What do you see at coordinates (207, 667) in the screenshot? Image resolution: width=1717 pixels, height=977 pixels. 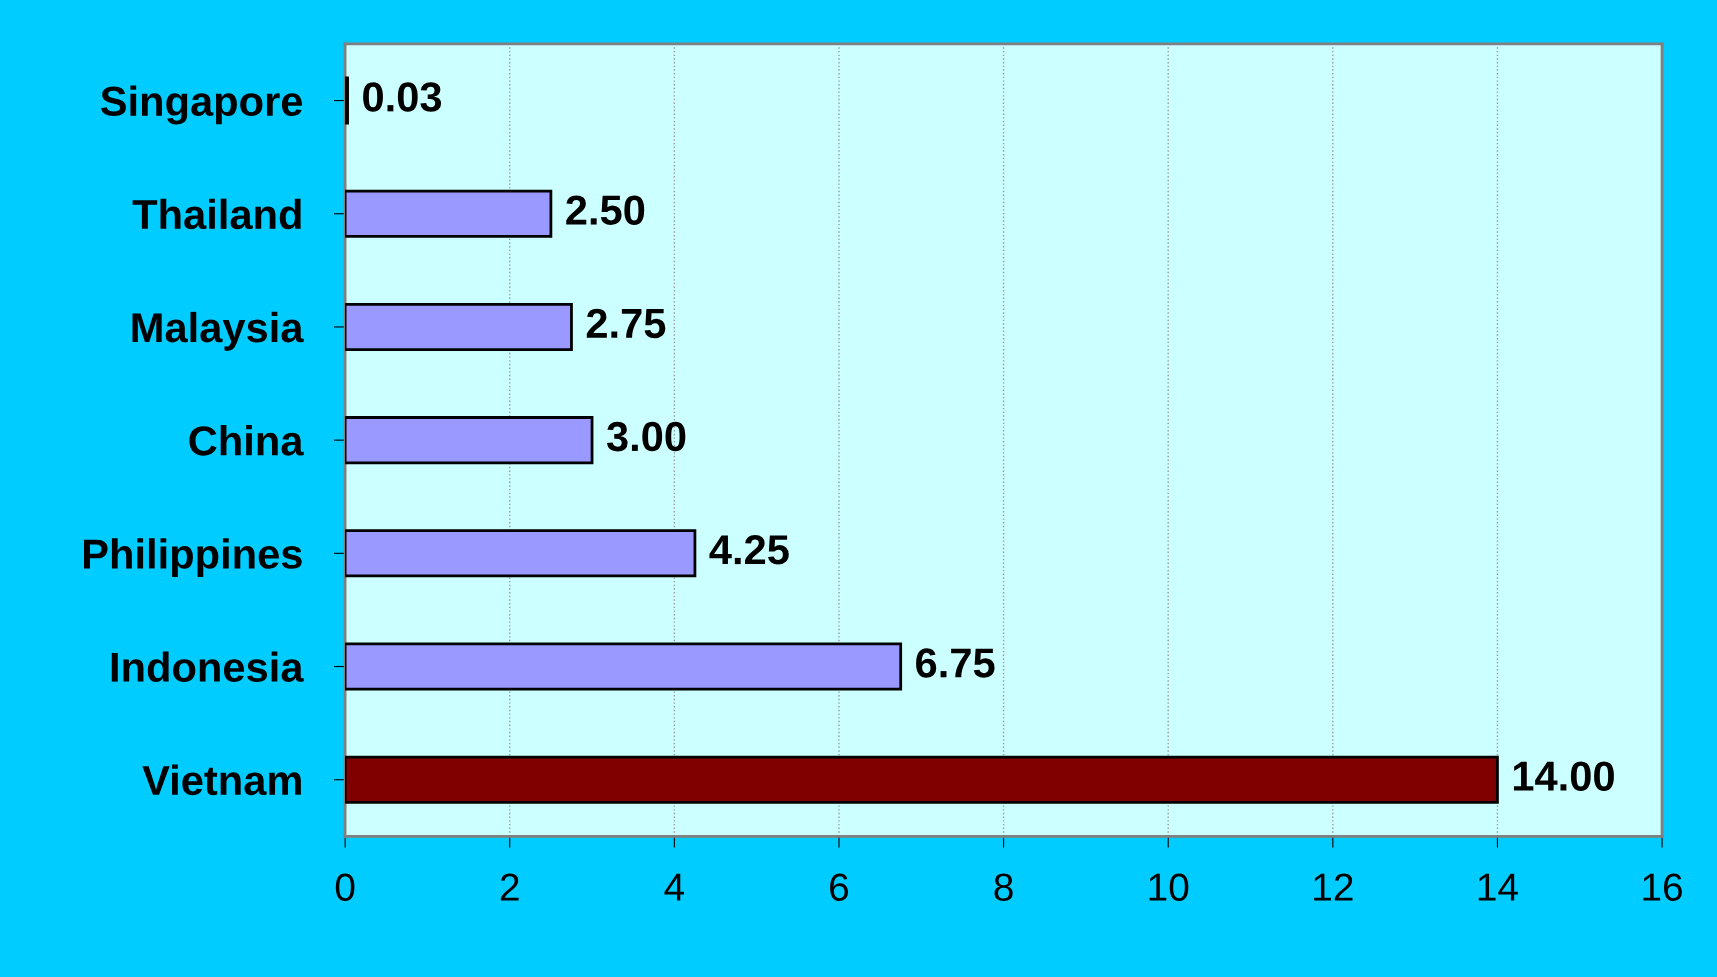 I see `y-tick-label: Indonesia` at bounding box center [207, 667].